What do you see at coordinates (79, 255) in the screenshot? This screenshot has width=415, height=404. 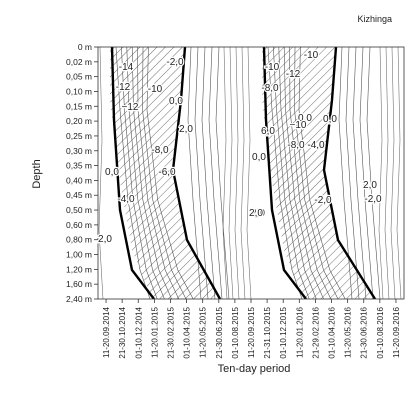 I see `y-tick-label: 1,00 m` at bounding box center [79, 255].